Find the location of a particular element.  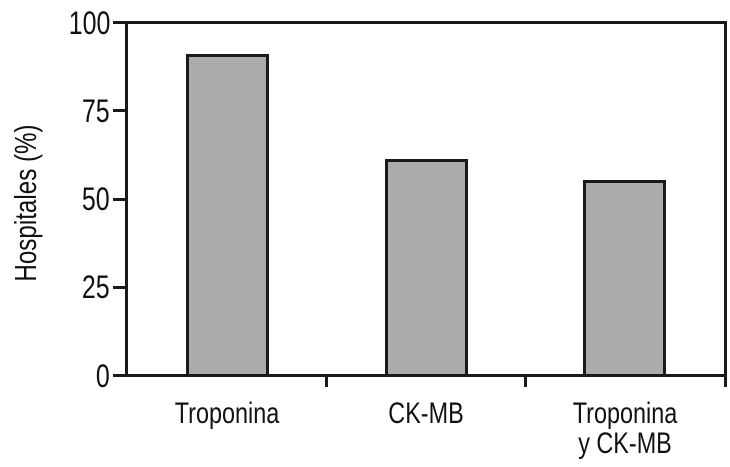

y-tick-label: 50 is located at coordinates (96, 199).